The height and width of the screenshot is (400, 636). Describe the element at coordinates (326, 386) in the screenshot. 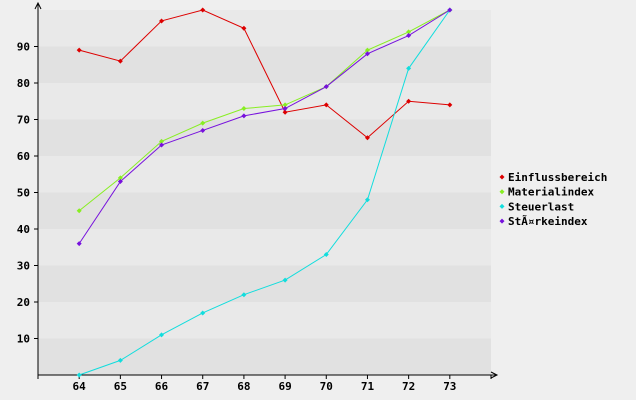

I see `x-tick-label: 70` at that location.